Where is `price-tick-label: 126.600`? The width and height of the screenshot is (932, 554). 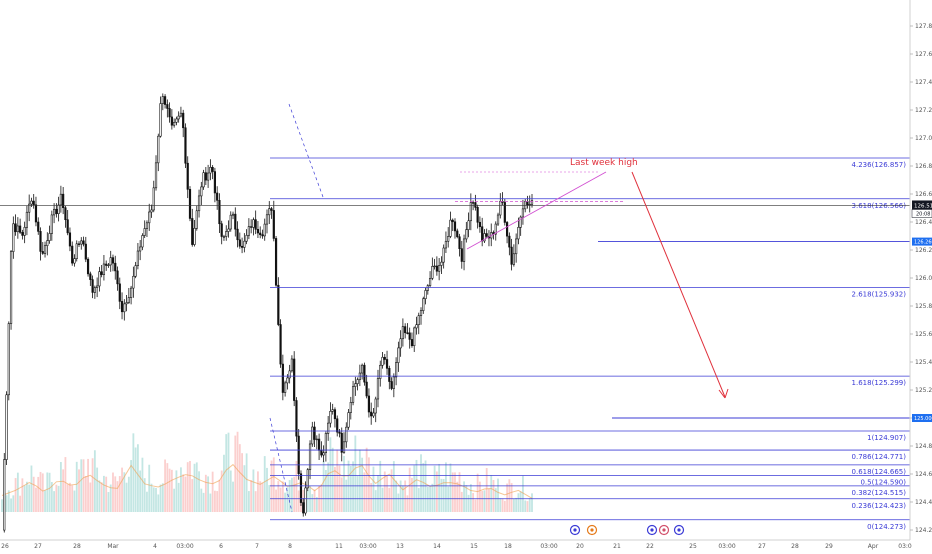 price-tick-label: 126.600 is located at coordinates (923, 194).